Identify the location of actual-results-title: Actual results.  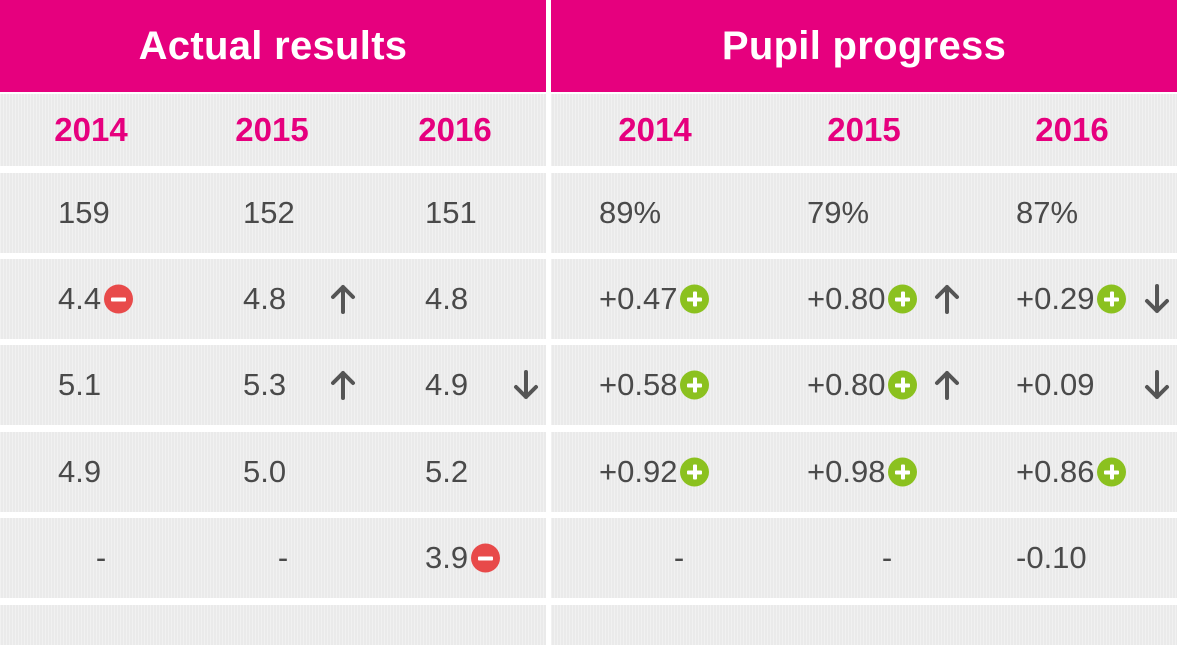
(273, 46).